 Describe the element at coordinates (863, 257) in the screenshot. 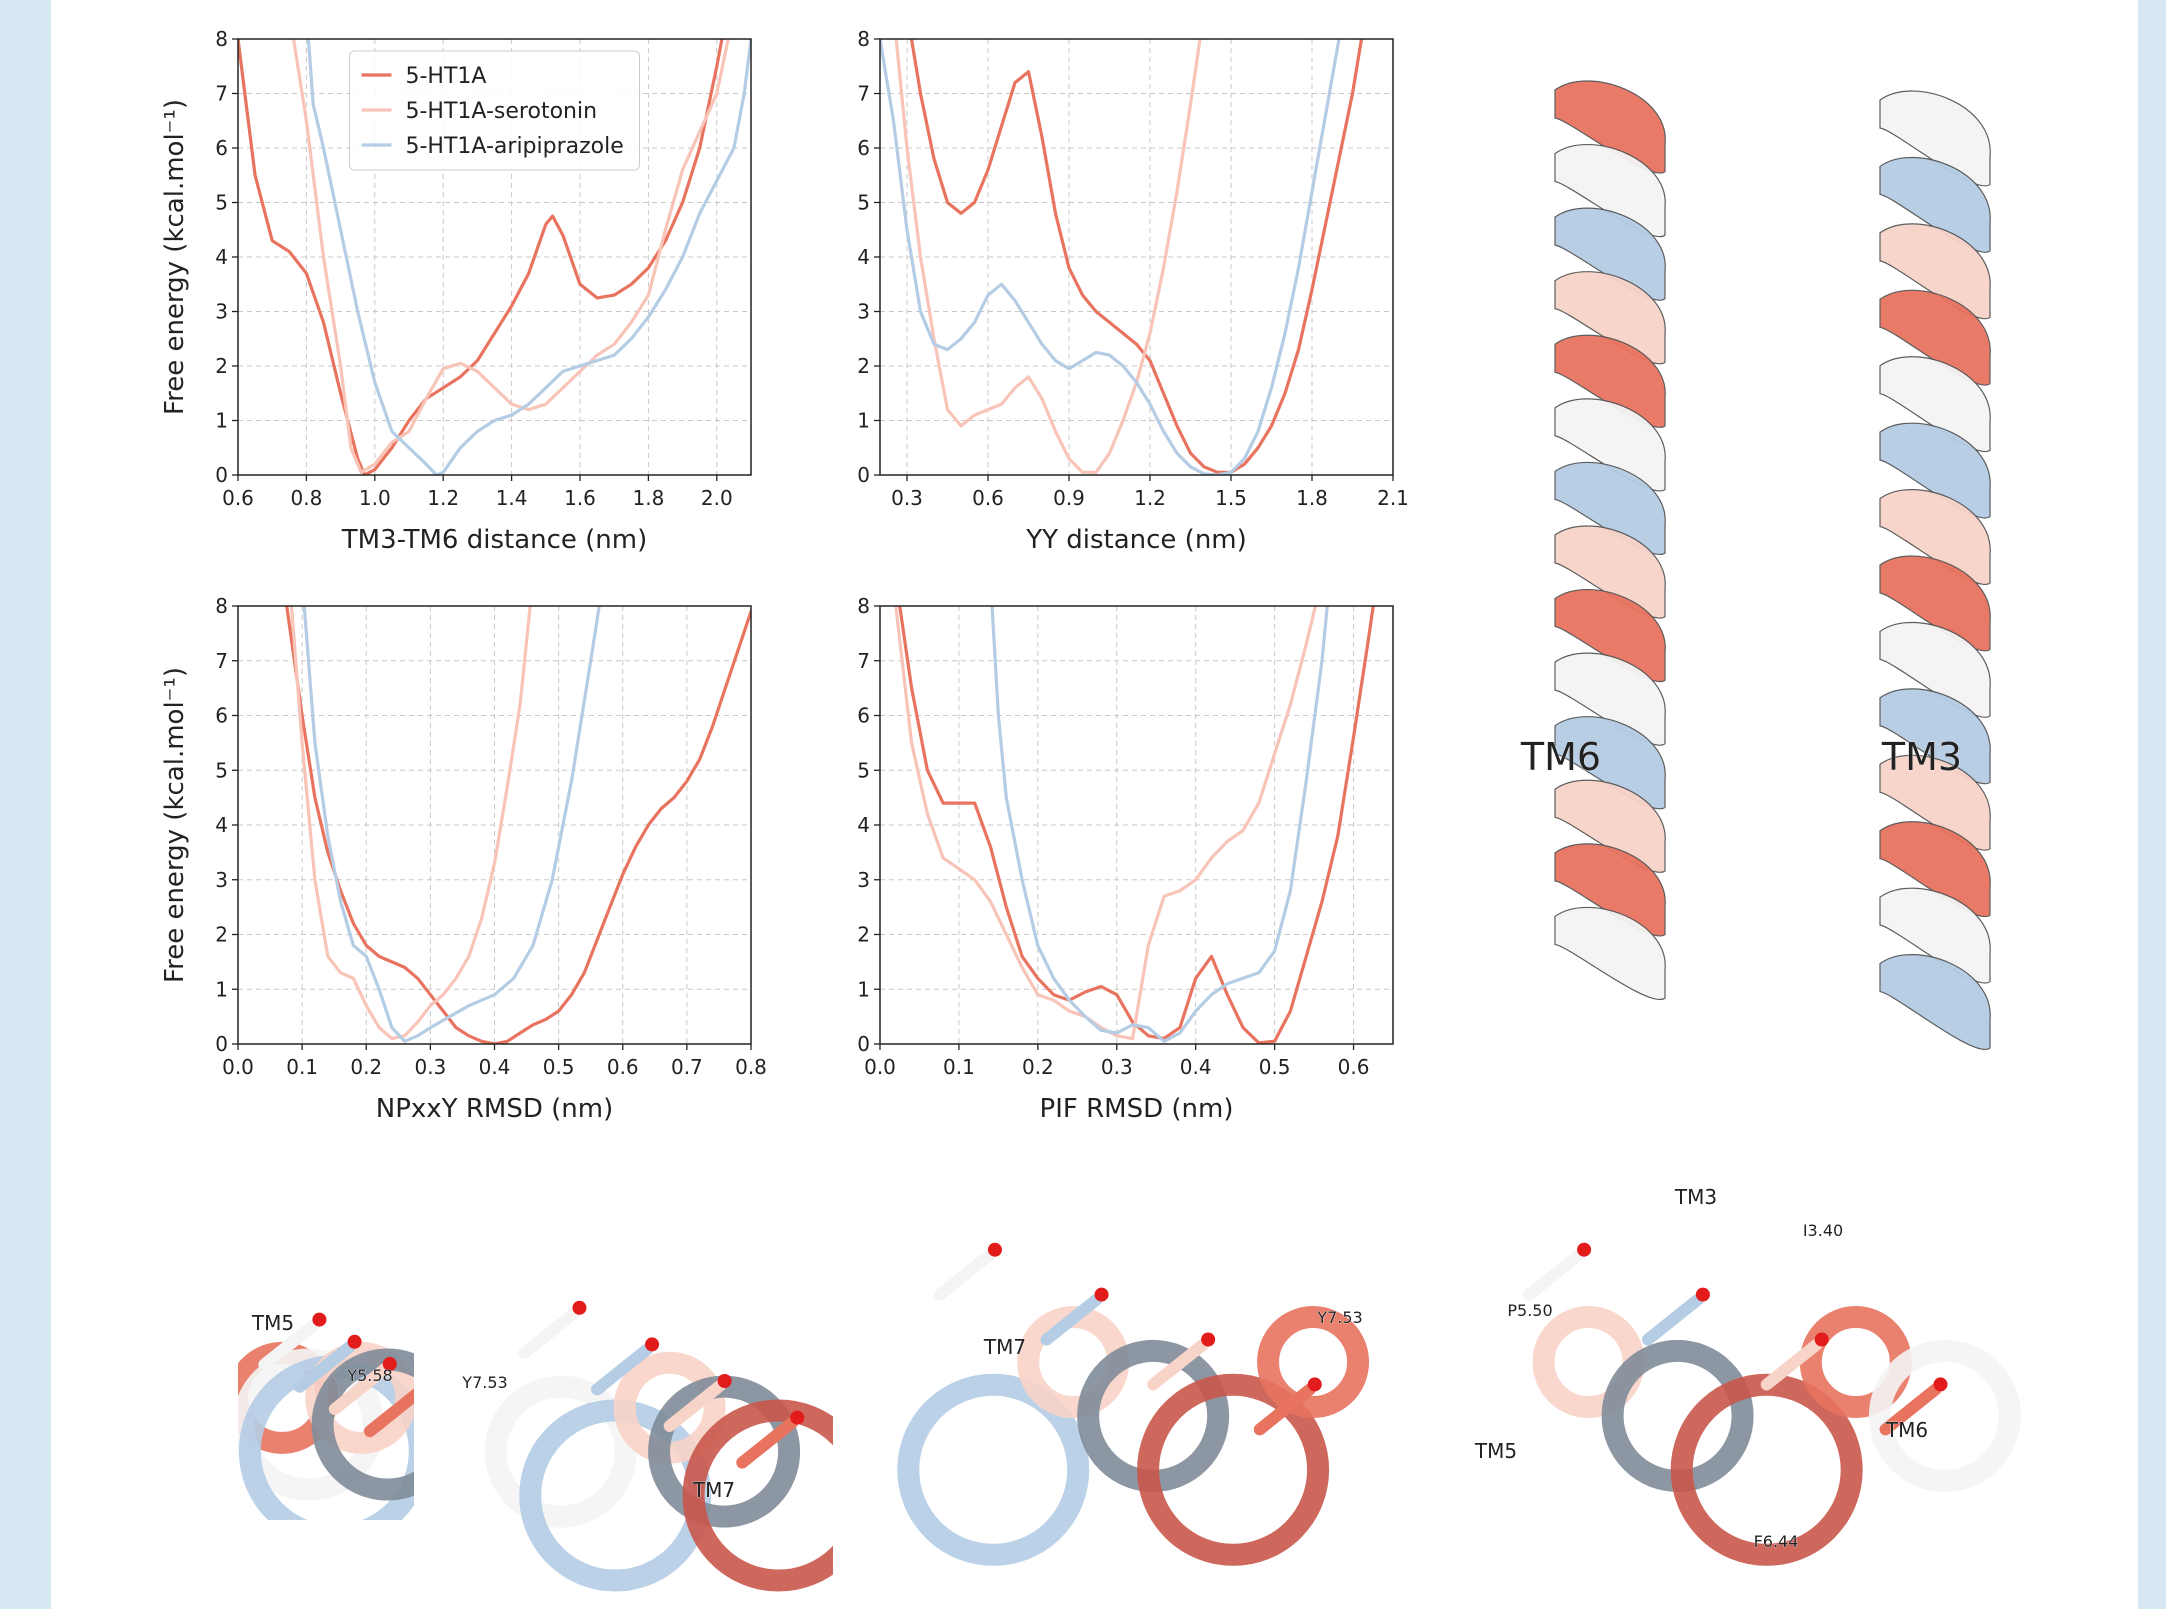

I see `y-tick-label: 4` at that location.